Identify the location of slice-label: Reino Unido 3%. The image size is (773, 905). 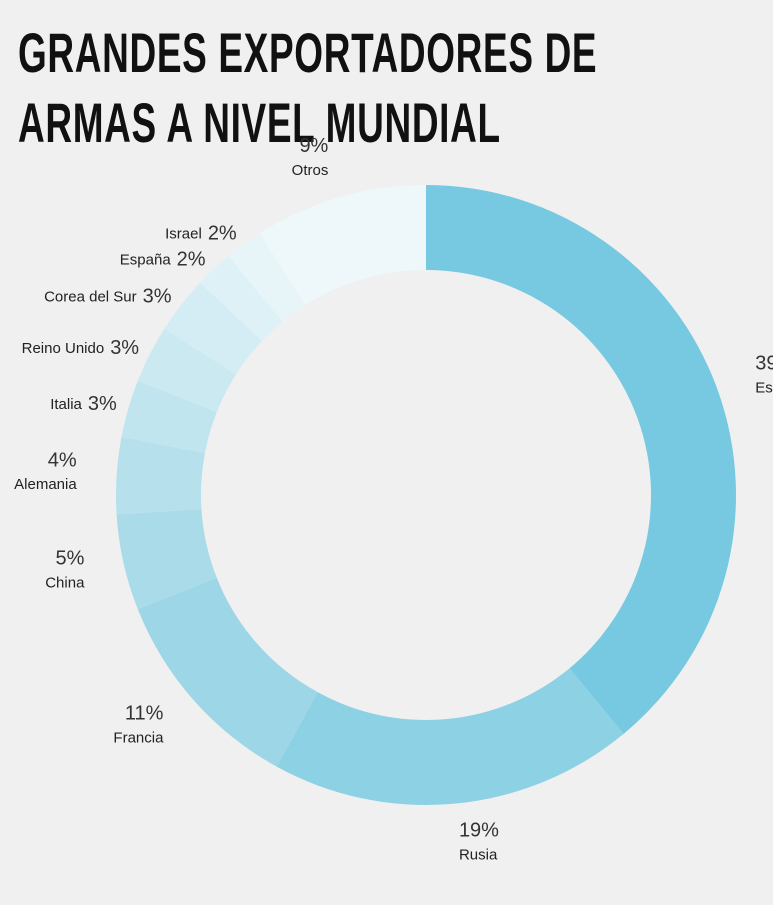
(81, 348).